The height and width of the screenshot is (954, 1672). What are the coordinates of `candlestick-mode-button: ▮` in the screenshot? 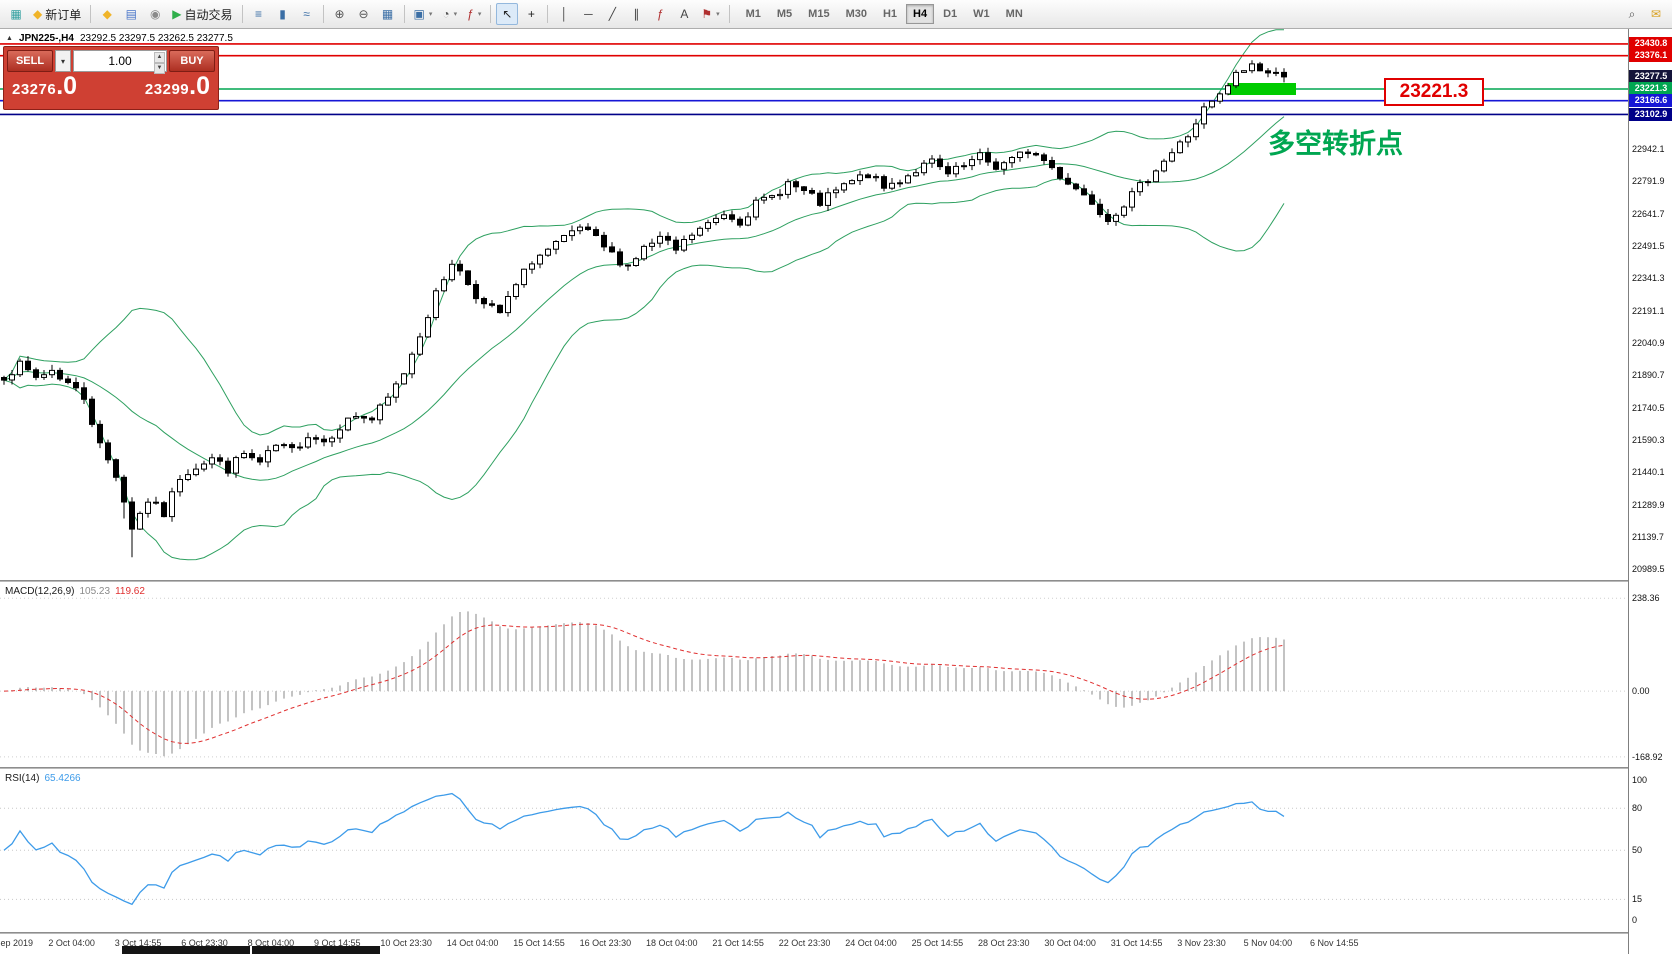 It's located at (283, 14).